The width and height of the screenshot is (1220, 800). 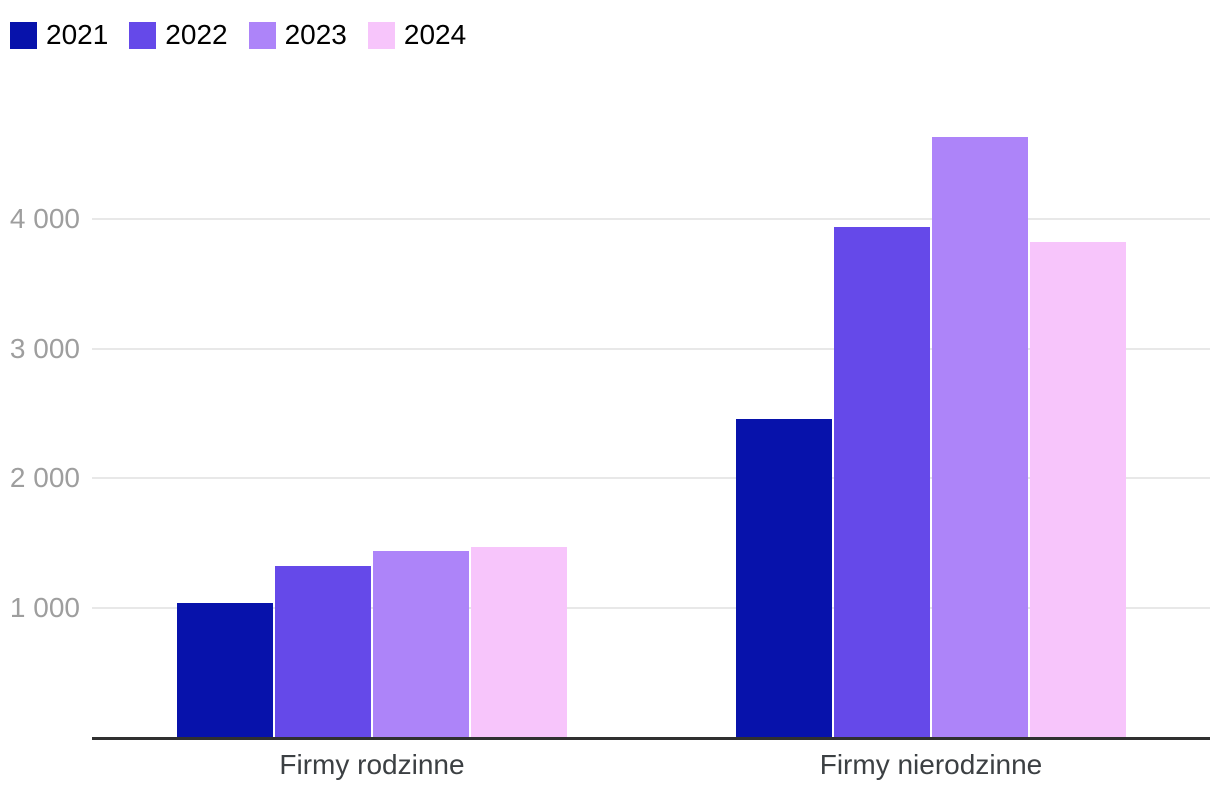 I want to click on legend-label: 2022, so click(x=196, y=34).